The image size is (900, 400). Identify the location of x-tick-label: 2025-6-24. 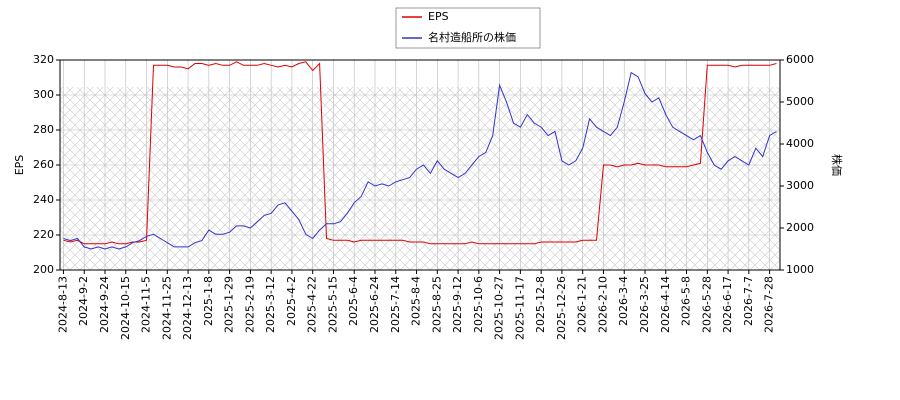
(374, 304).